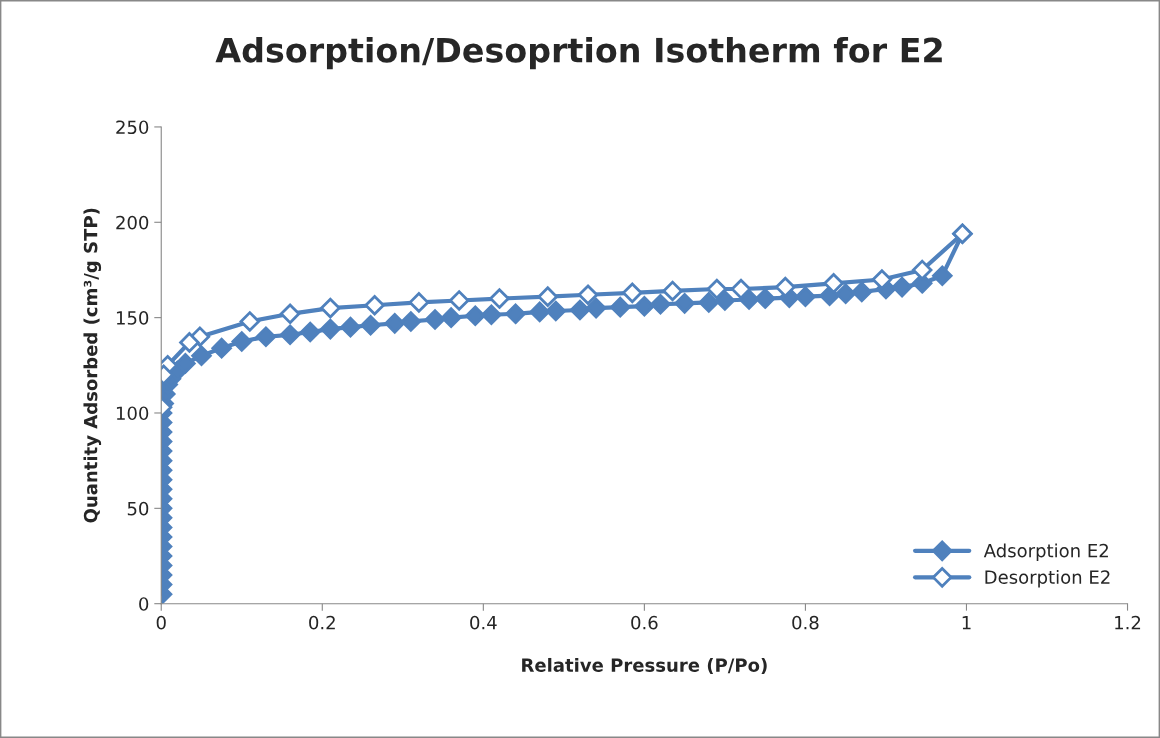  Describe the element at coordinates (578, 53) in the screenshot. I see `chart-title: Adsorption/Desoprtion Isotherm for E2` at that location.